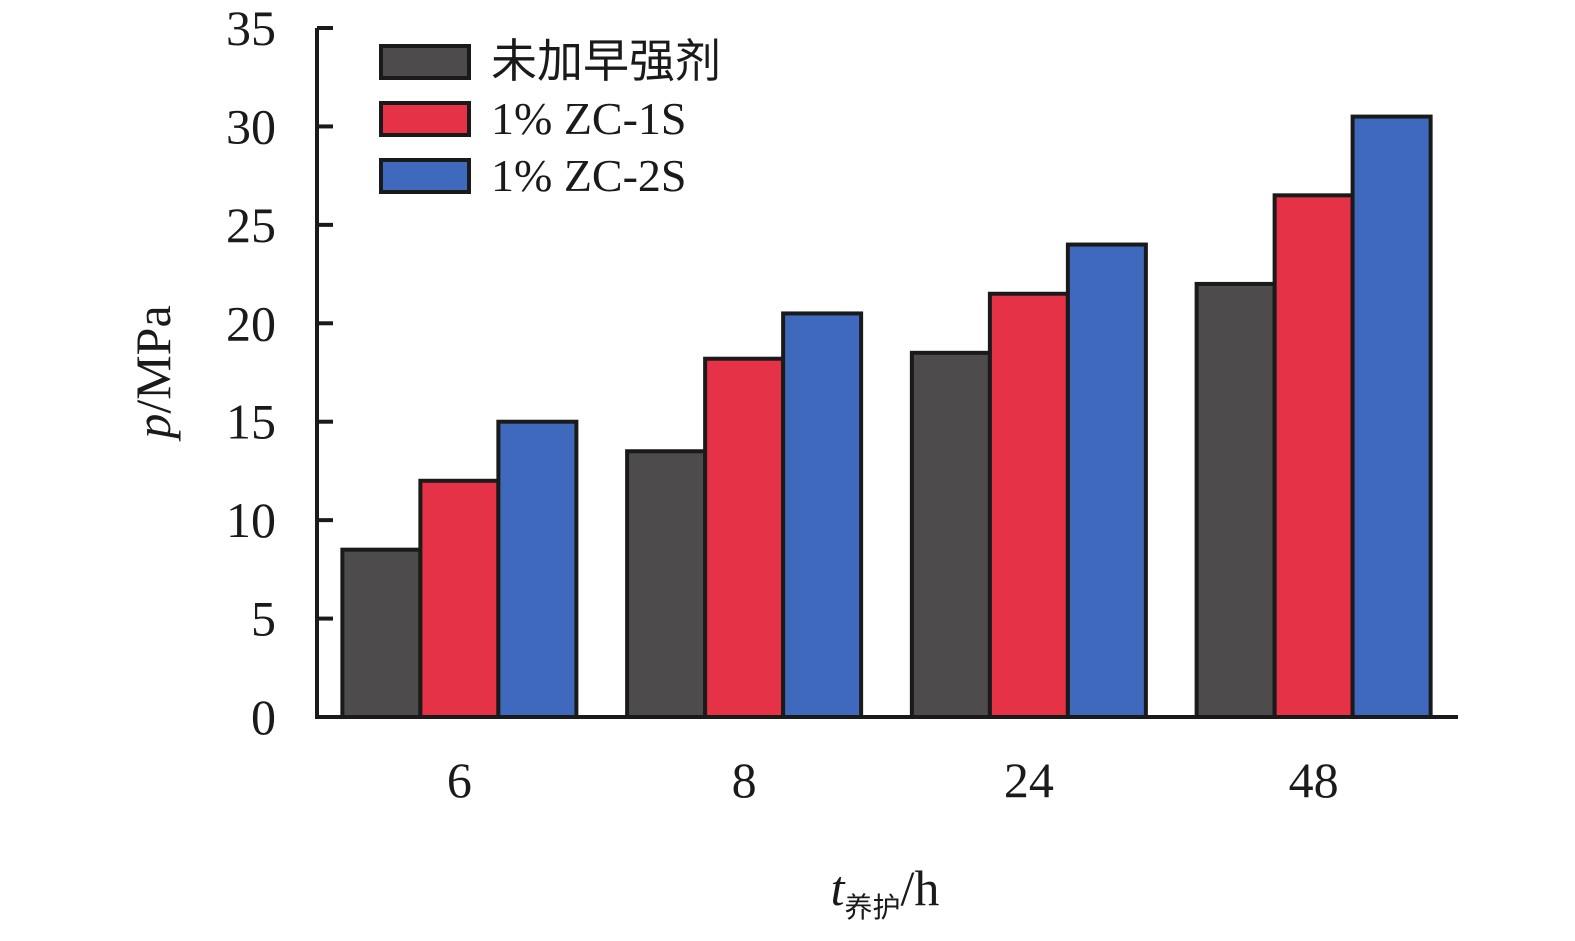  What do you see at coordinates (153, 428) in the screenshot?
I see `y-axis-label-italic: p` at bounding box center [153, 428].